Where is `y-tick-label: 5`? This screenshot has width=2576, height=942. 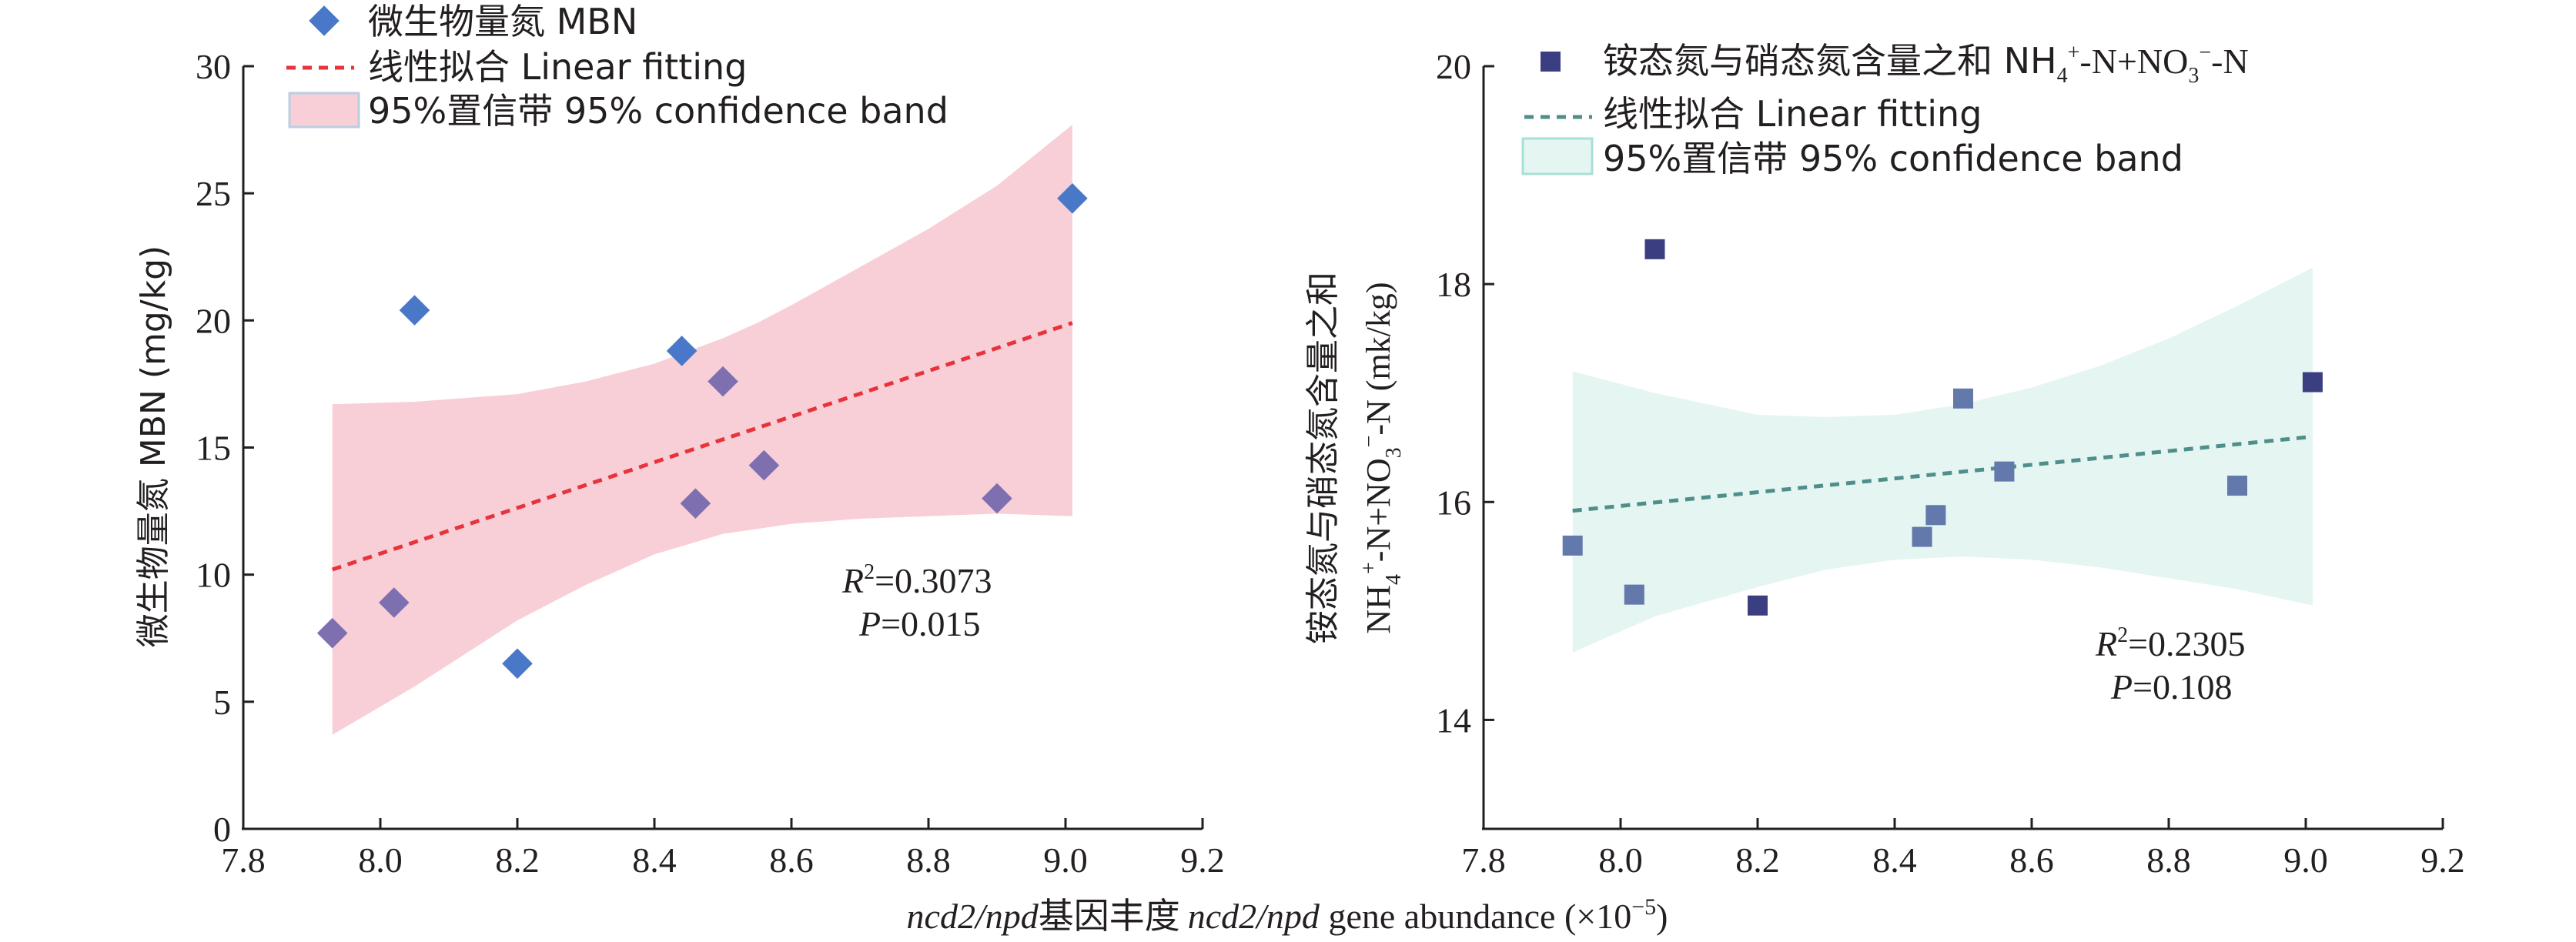
y-tick-label: 5 is located at coordinates (222, 702).